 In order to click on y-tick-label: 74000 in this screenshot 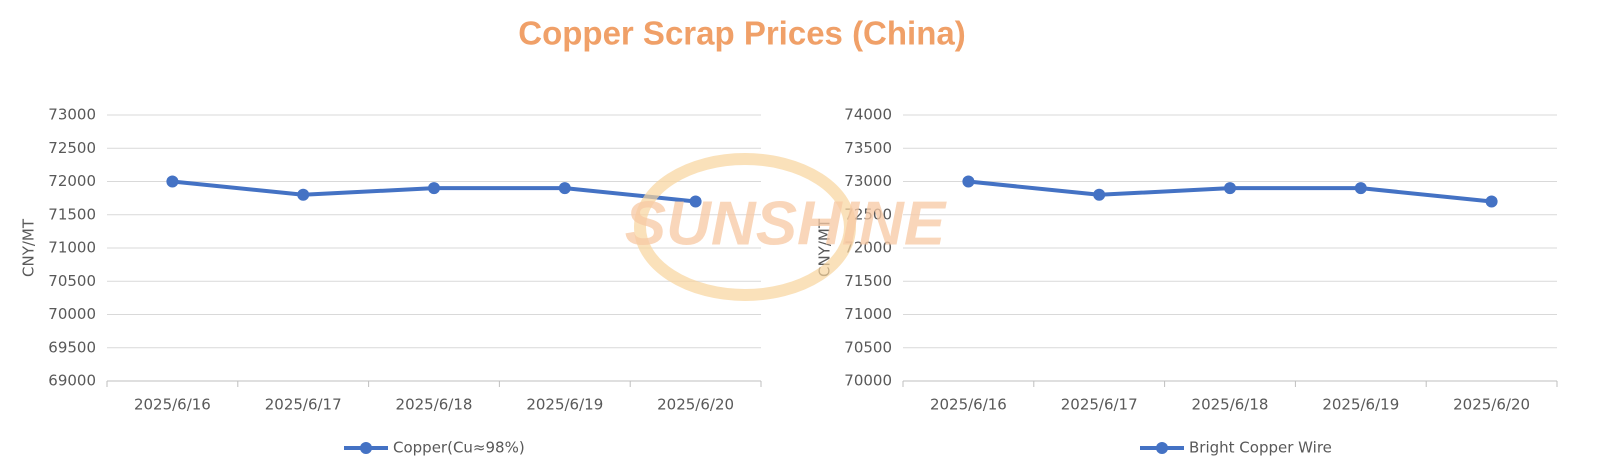, I will do `click(868, 115)`.